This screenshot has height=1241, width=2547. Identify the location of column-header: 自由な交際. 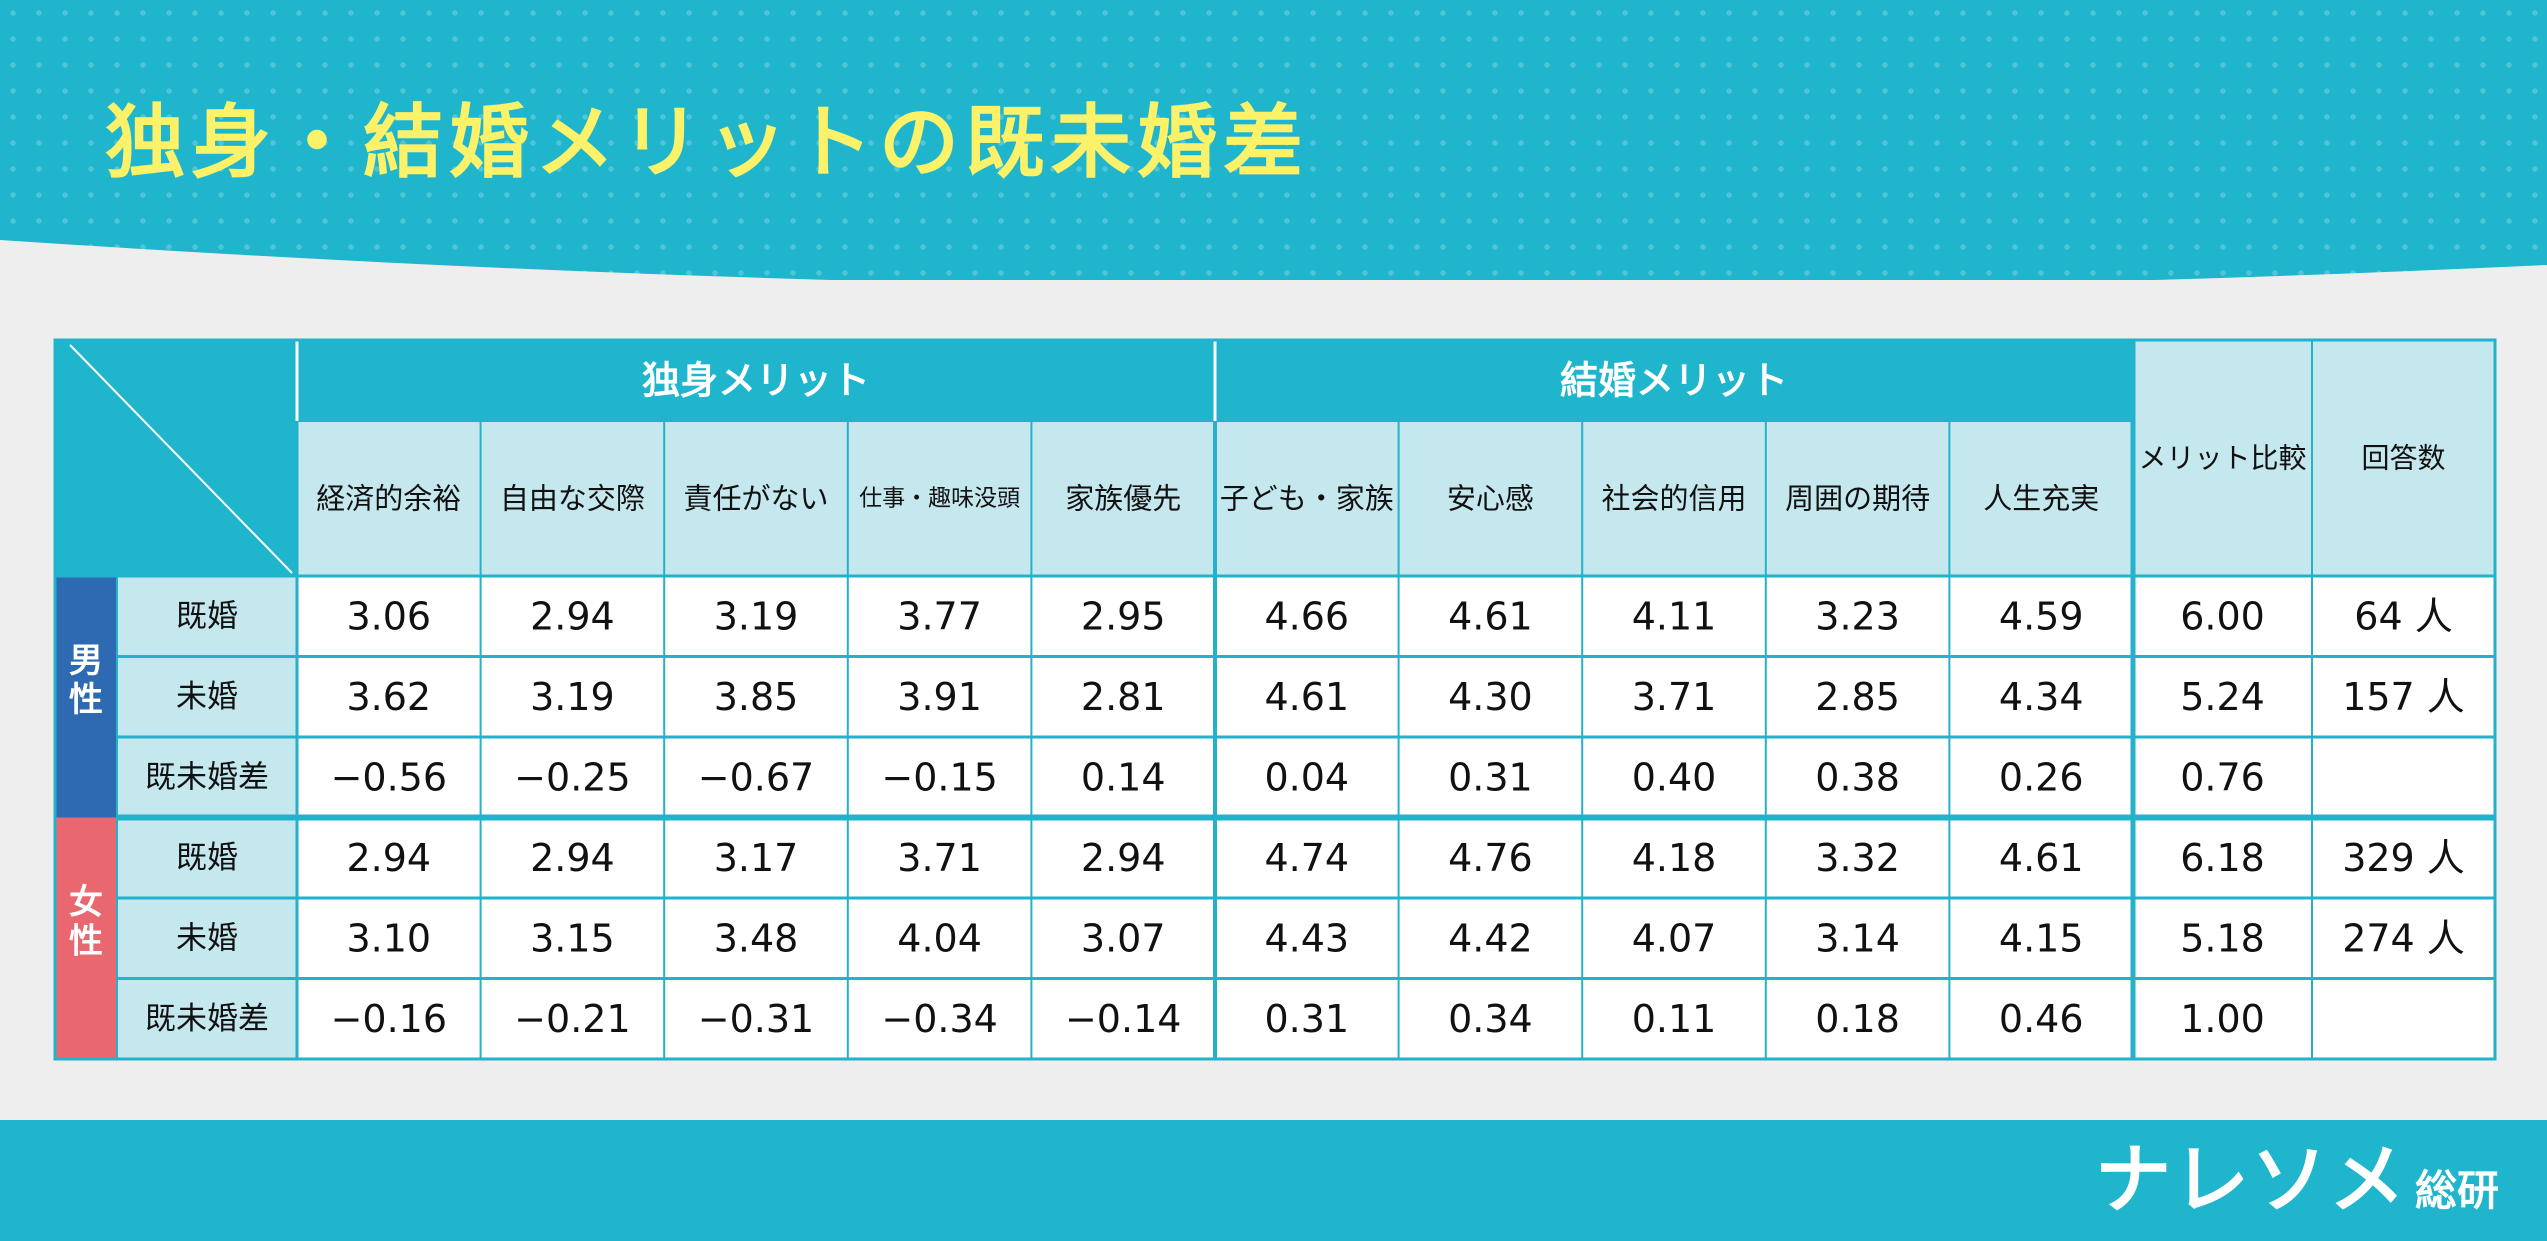
(572, 499).